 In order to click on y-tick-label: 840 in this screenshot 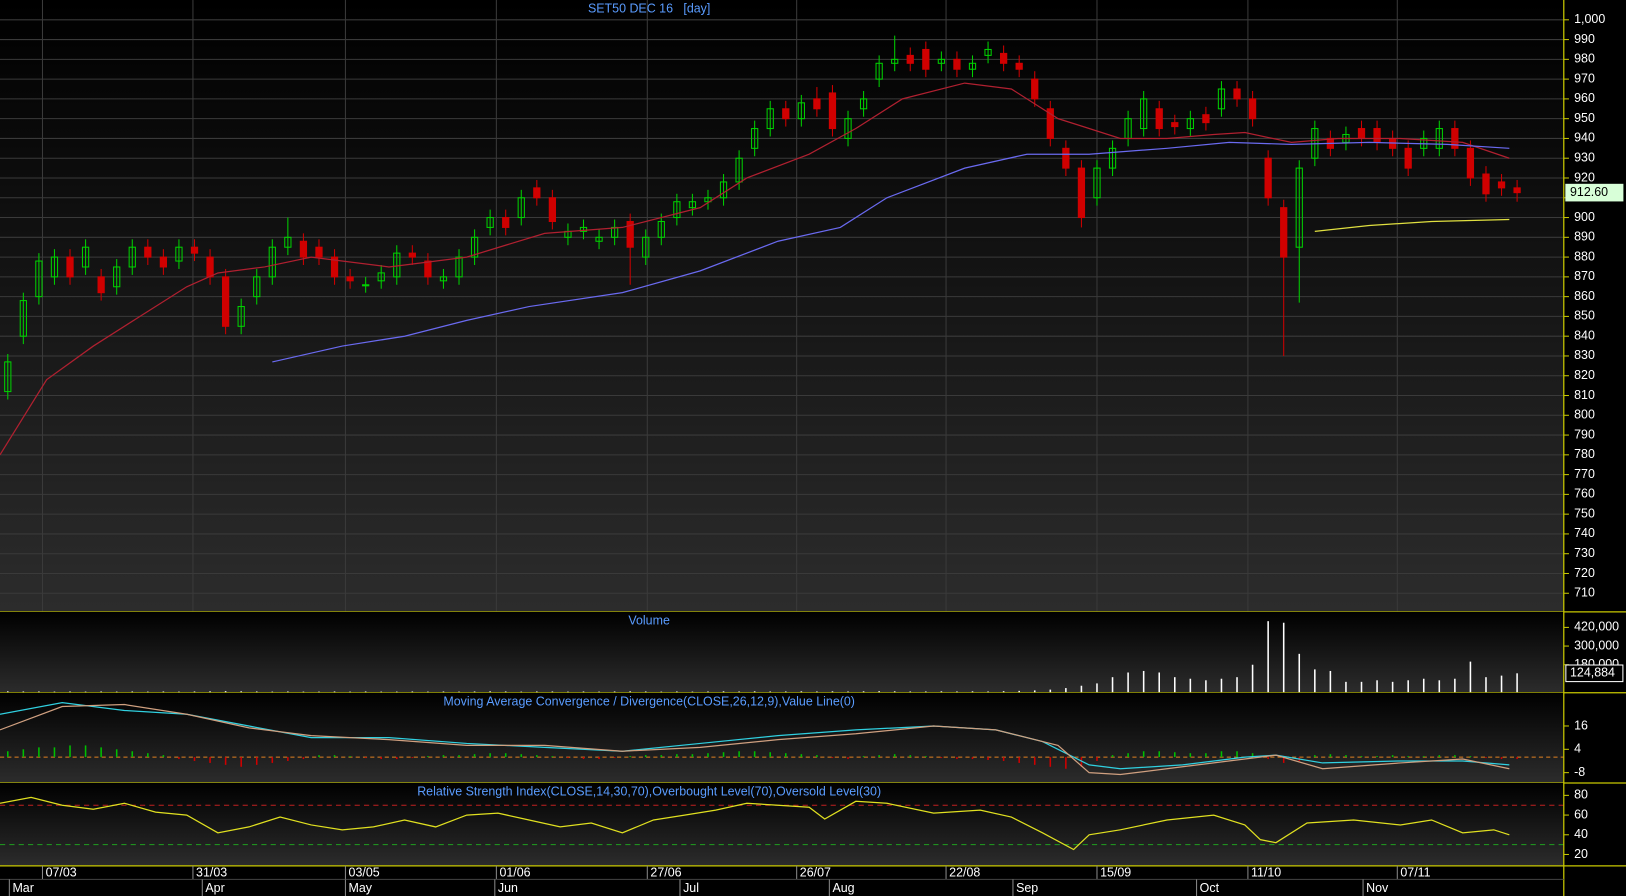, I will do `click(1584, 335)`.